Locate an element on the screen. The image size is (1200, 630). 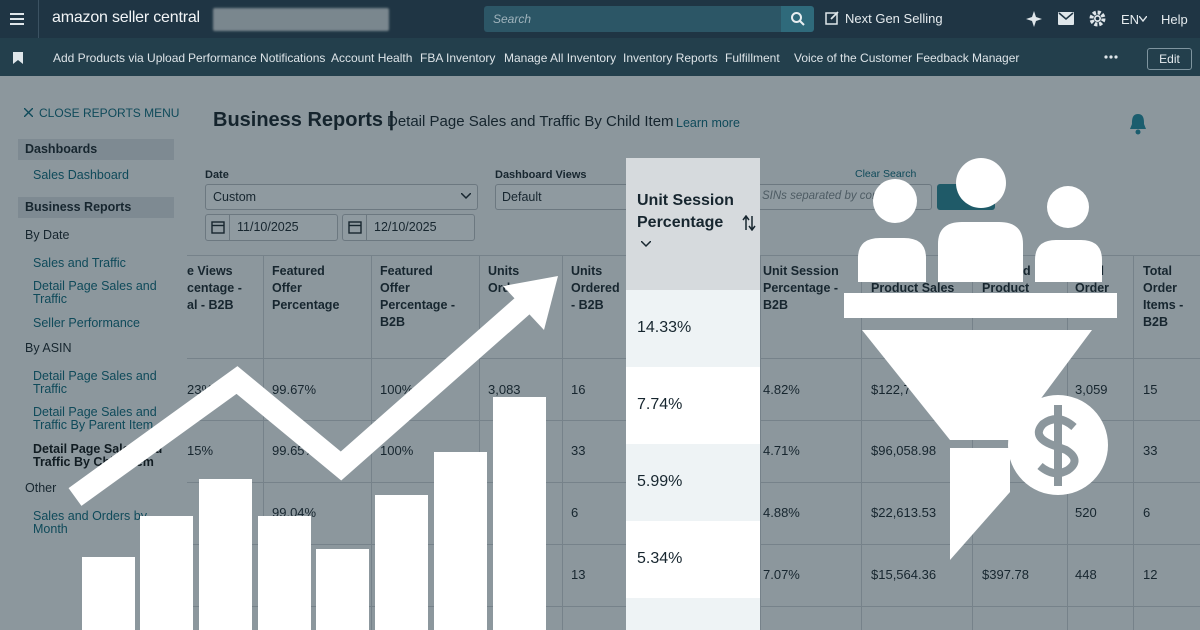
bell-icon is located at coordinates (1138, 124).